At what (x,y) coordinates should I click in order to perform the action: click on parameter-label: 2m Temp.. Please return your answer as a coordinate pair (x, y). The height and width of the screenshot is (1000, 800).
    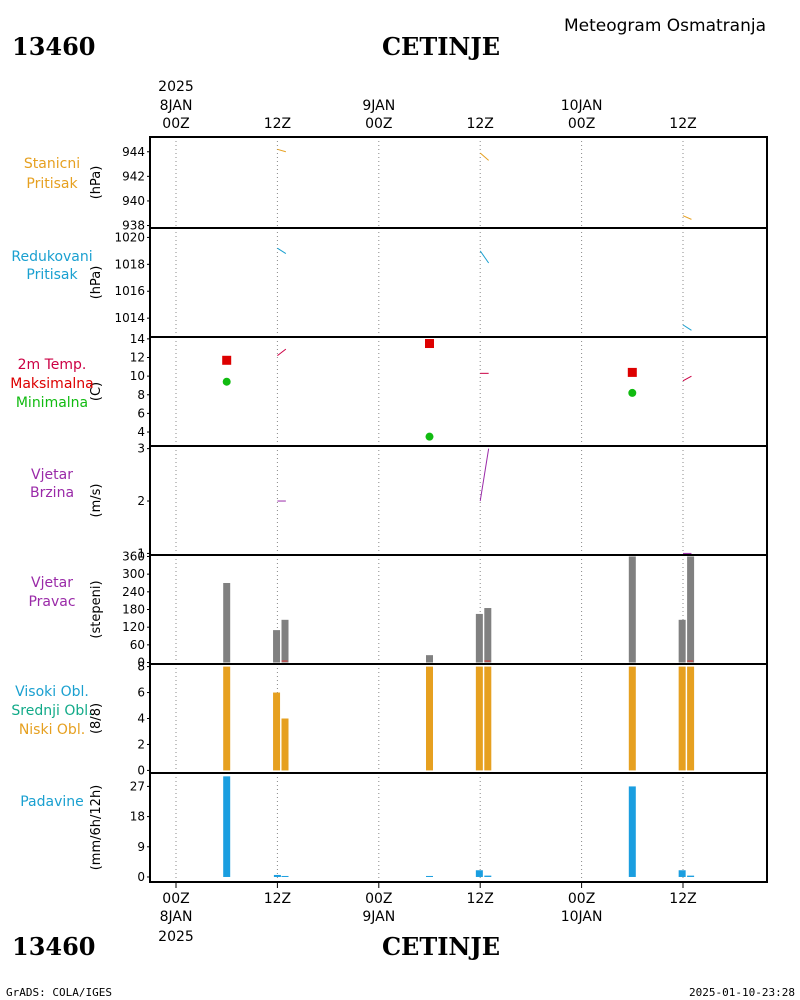
    Looking at the image, I should click on (52, 365).